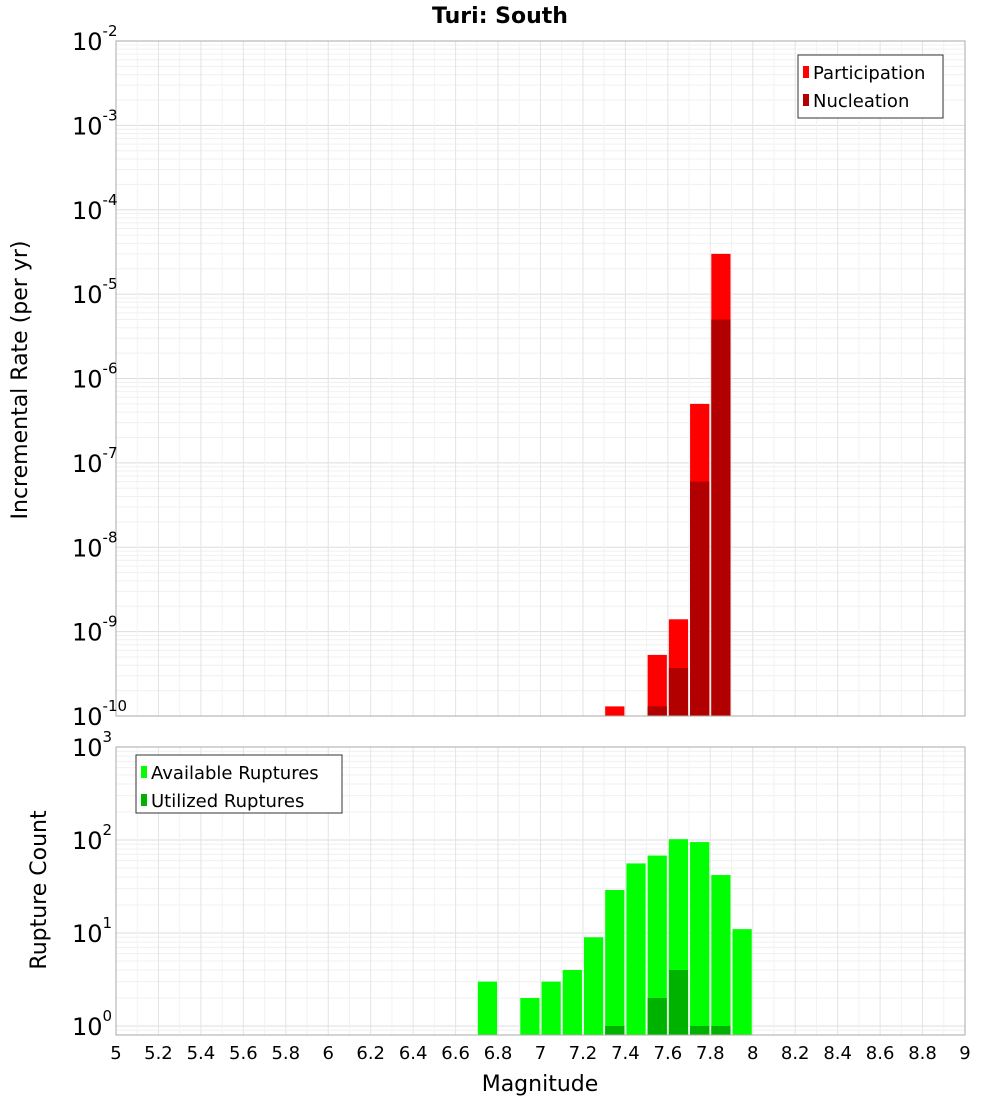  Describe the element at coordinates (668, 1053) in the screenshot. I see `x-tick-label: 7.6` at that location.